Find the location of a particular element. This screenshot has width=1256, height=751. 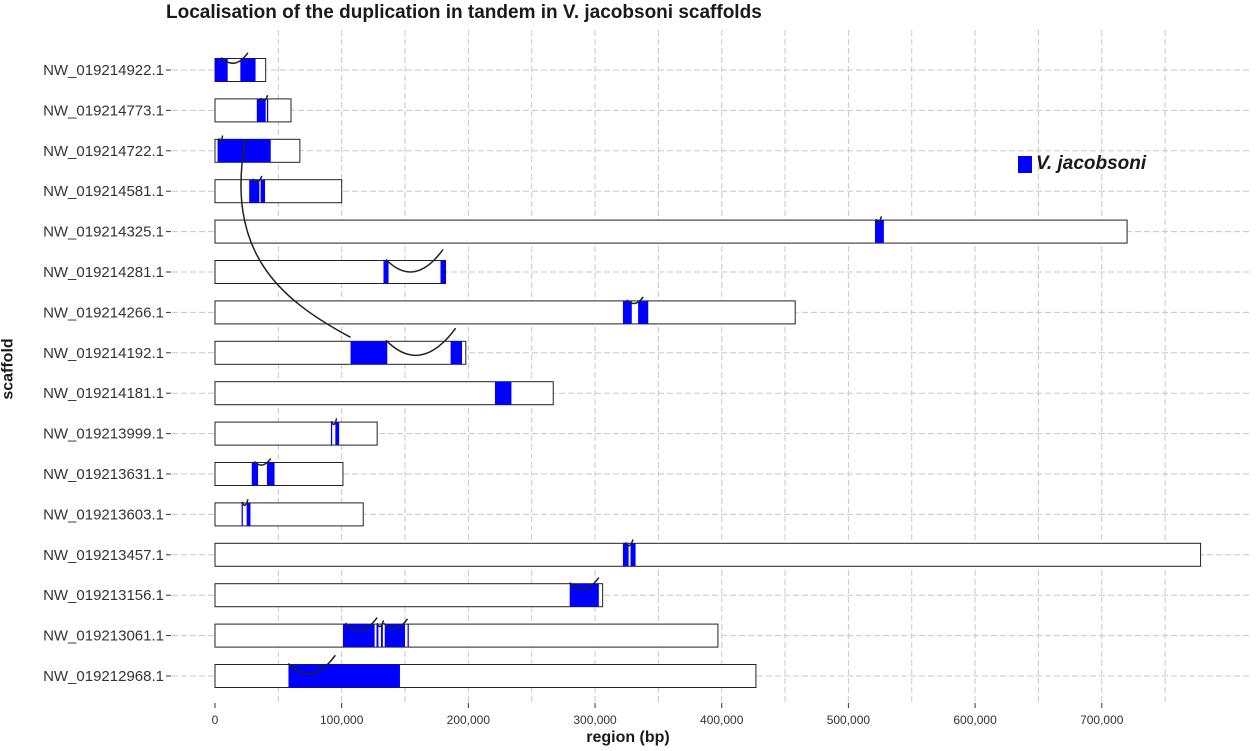

x-tick-label: 100,000 is located at coordinates (342, 720).